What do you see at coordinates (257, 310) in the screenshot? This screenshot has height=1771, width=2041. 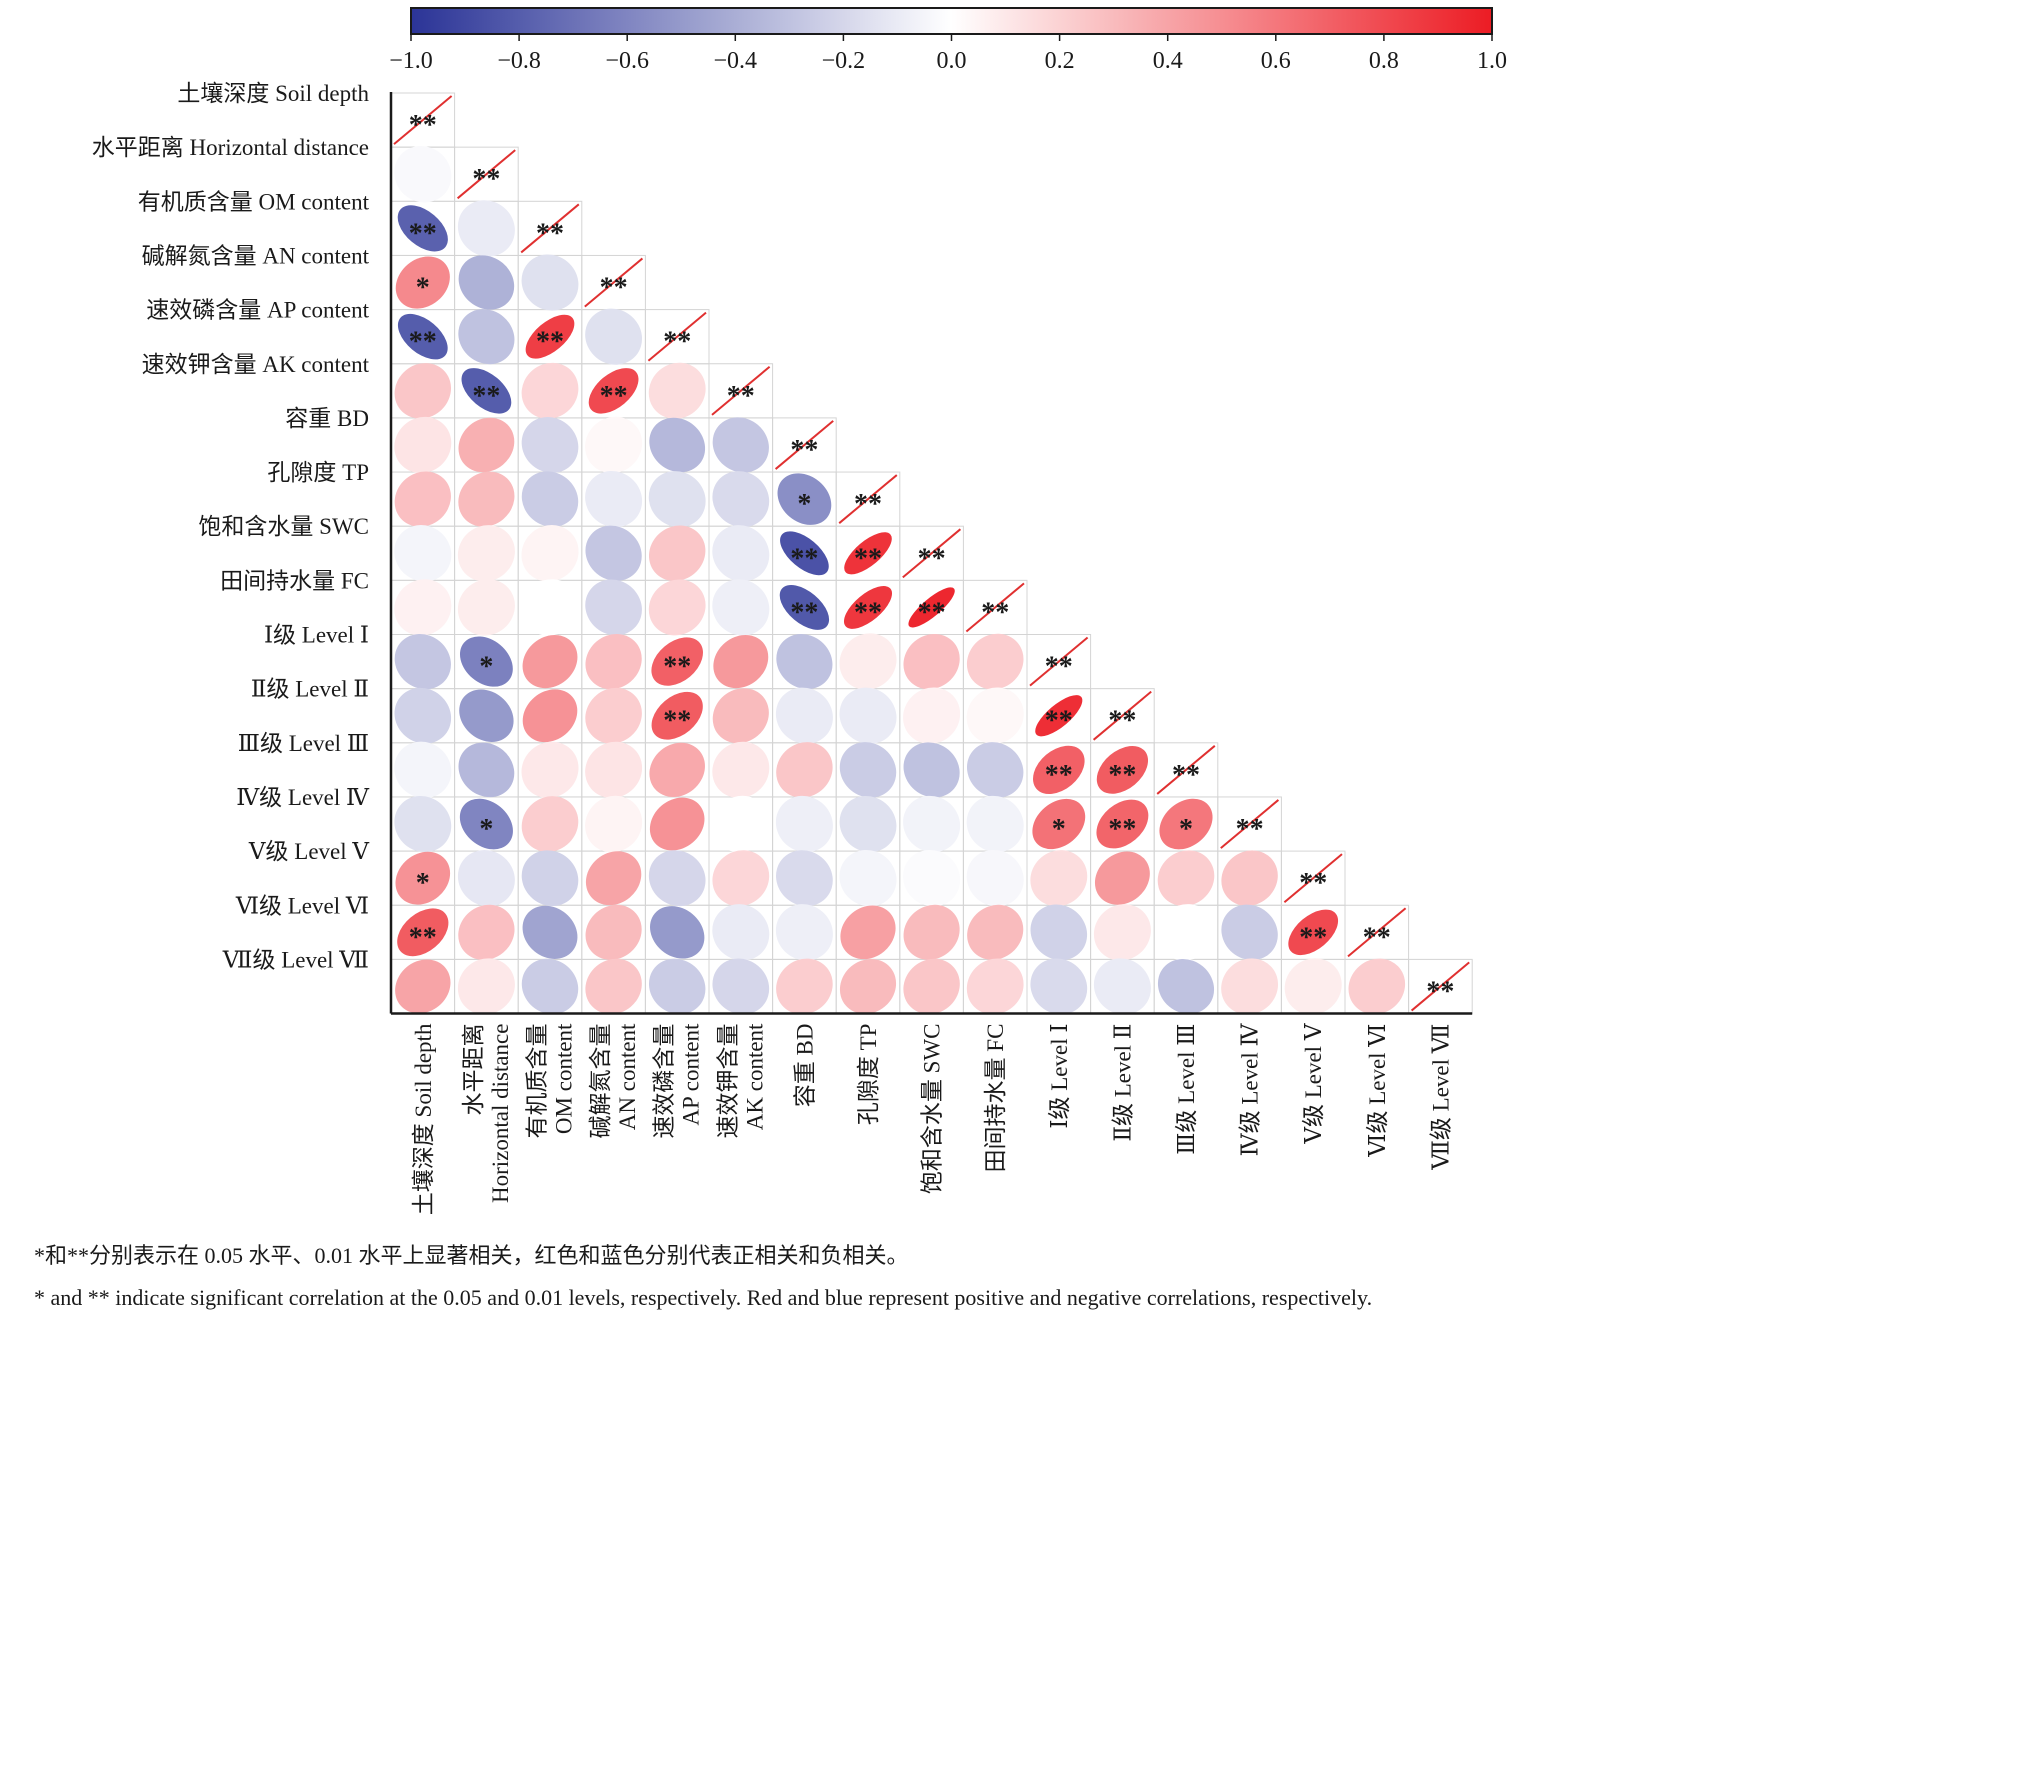 I see `row-label: 速效磷含量 AP content` at bounding box center [257, 310].